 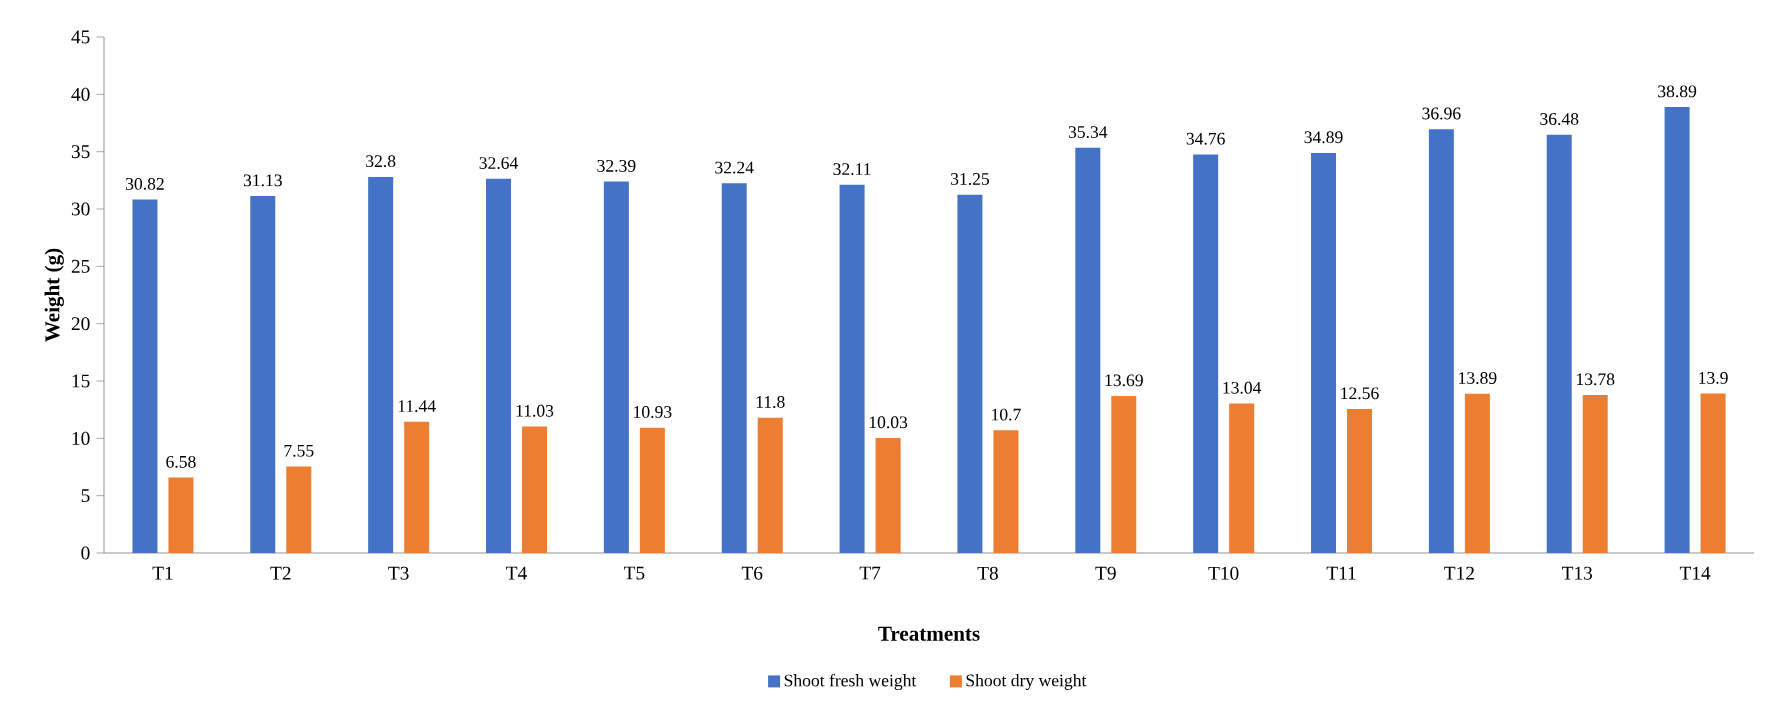 I want to click on data-label: 7.55, so click(x=299, y=450).